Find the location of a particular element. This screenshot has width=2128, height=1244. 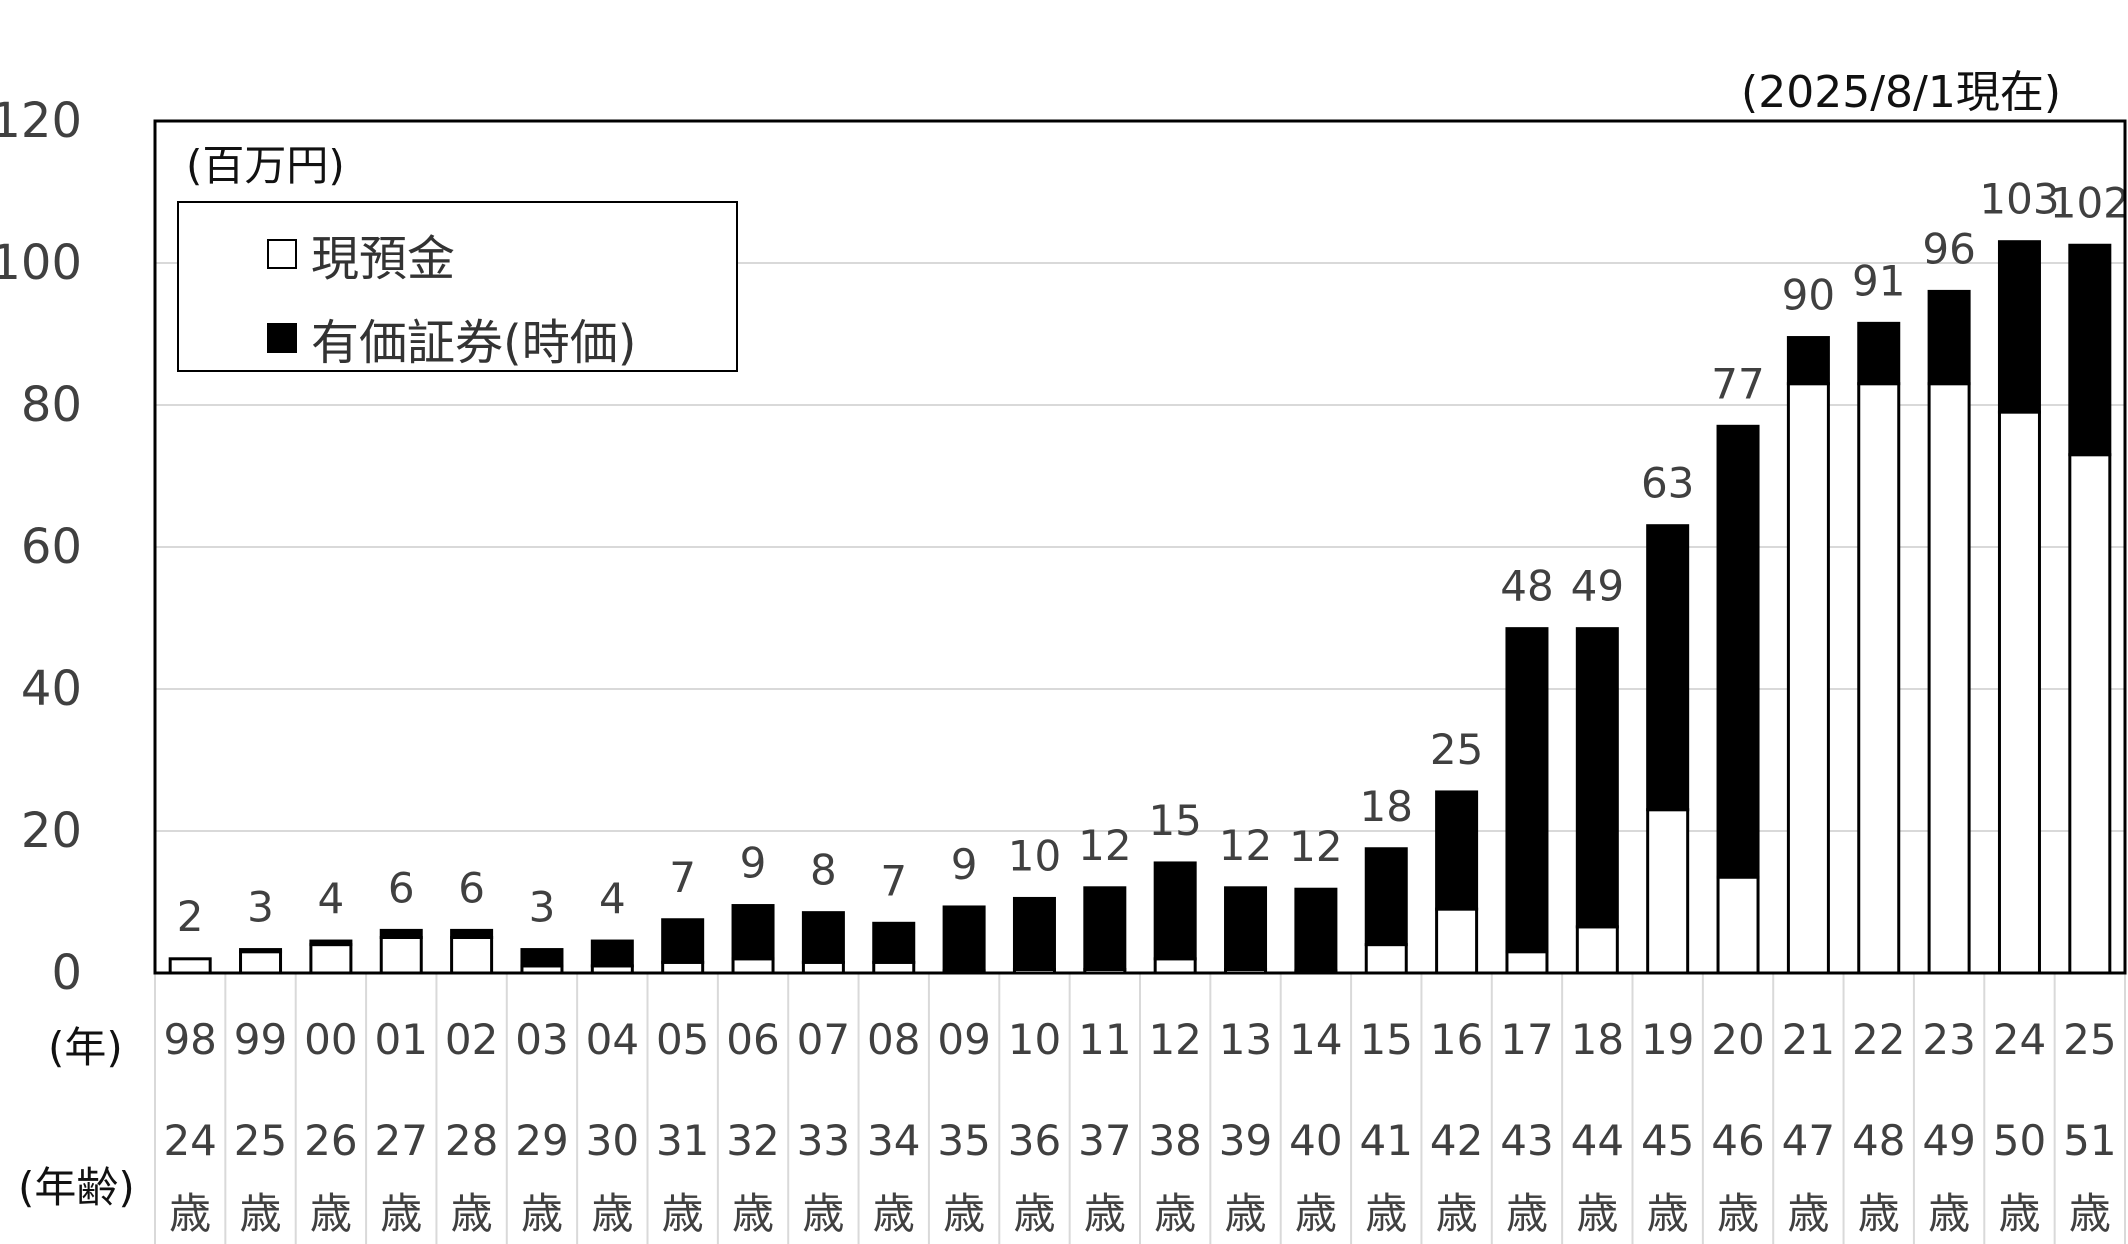

legend-item-securities: 有価証券(時価) is located at coordinates (451, 338).